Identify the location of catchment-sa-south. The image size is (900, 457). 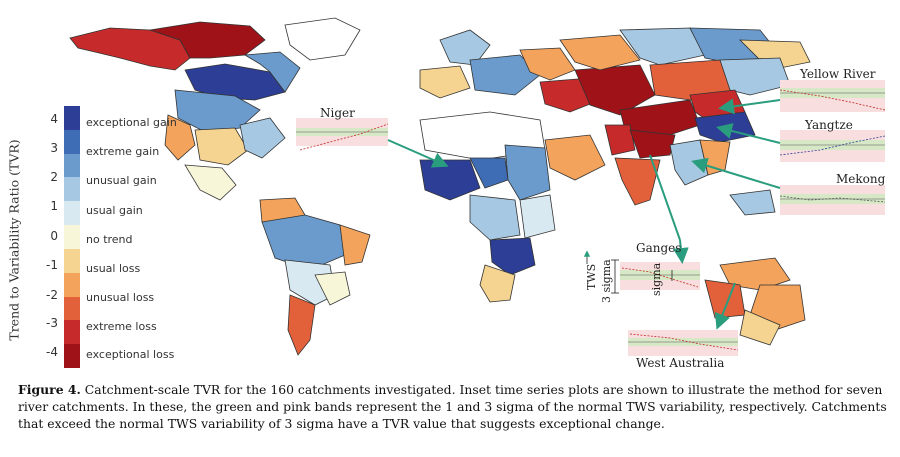
(310, 282).